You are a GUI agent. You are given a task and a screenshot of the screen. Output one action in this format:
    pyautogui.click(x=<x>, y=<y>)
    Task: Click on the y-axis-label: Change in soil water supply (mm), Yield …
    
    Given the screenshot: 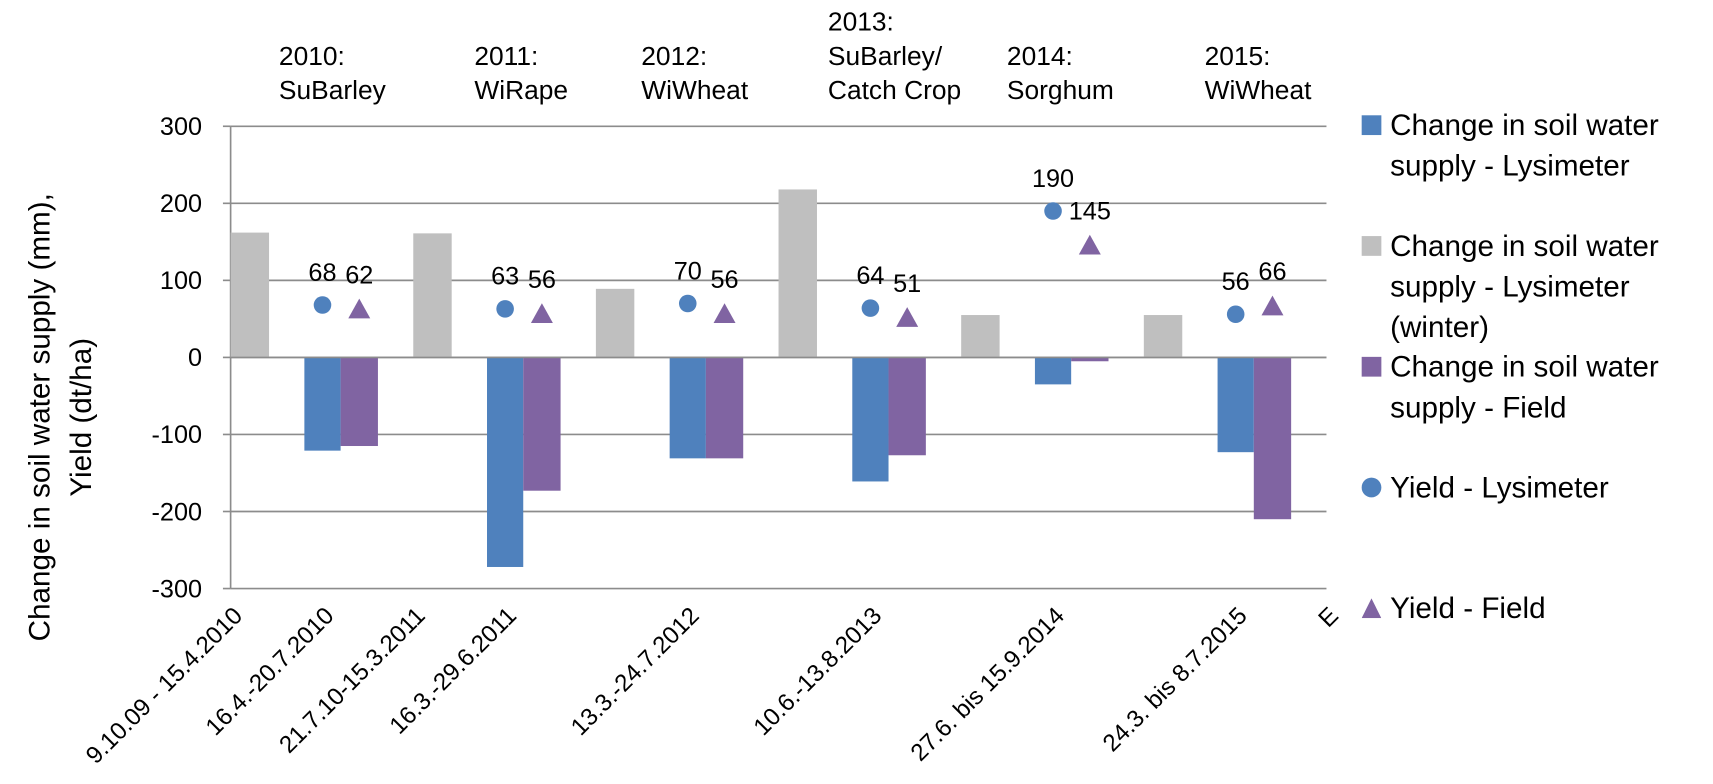 What is the action you would take?
    pyautogui.click(x=60, y=417)
    